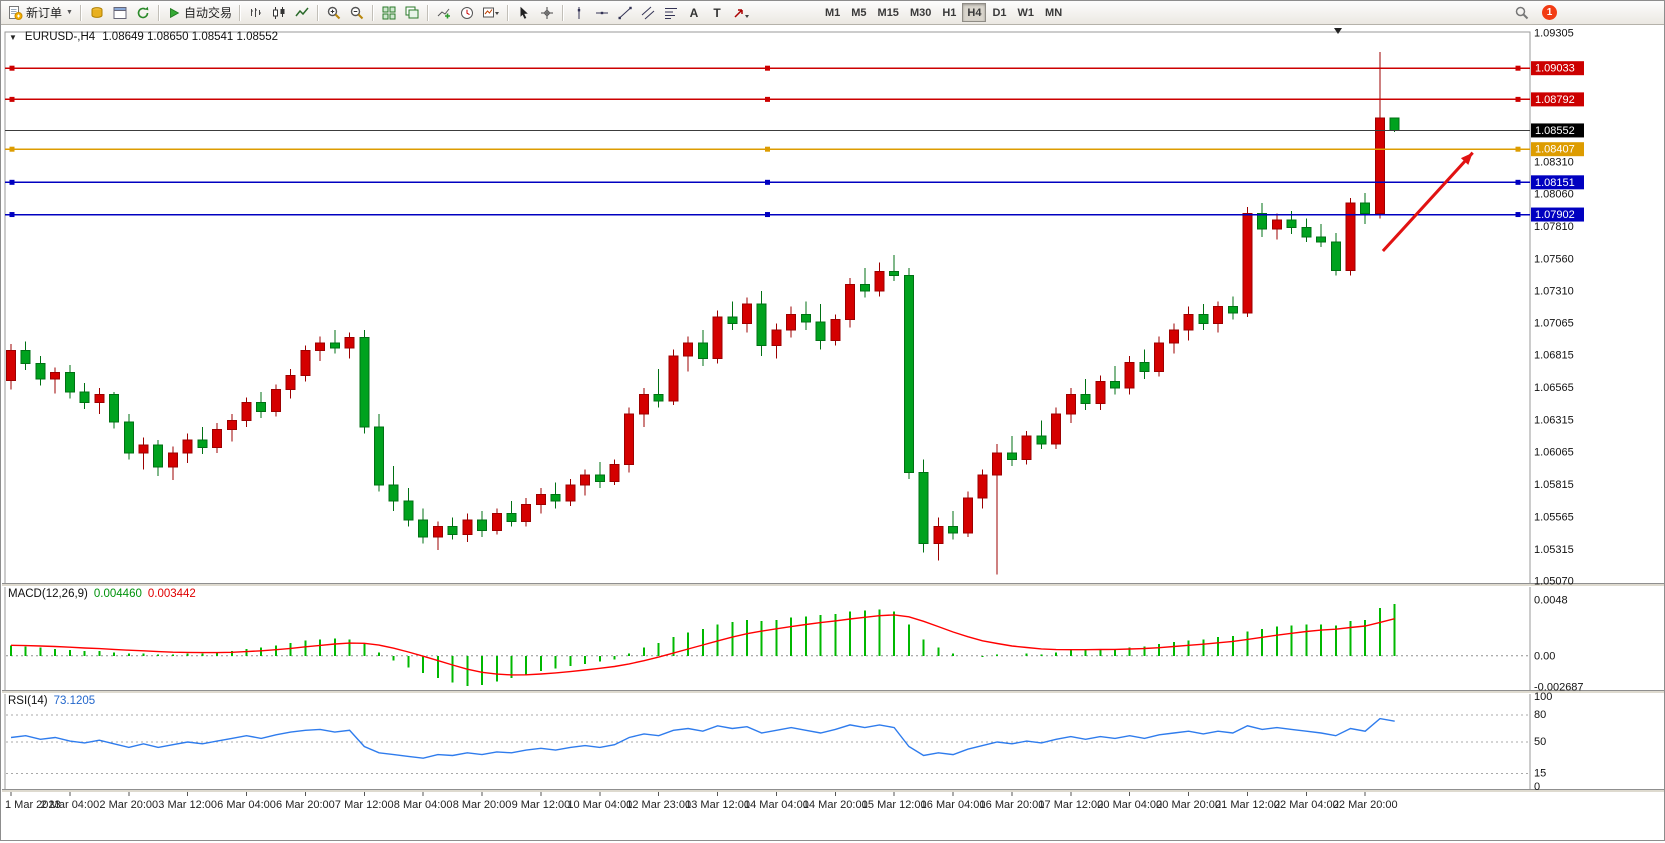  I want to click on market-watch-button, so click(97, 13).